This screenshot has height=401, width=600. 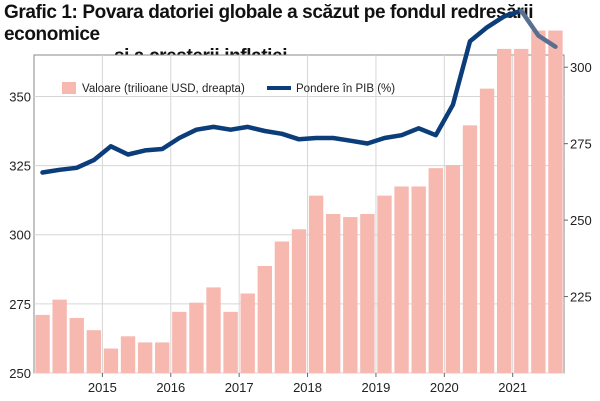 What do you see at coordinates (102, 387) in the screenshot?
I see `x-tick-2015: 2015` at bounding box center [102, 387].